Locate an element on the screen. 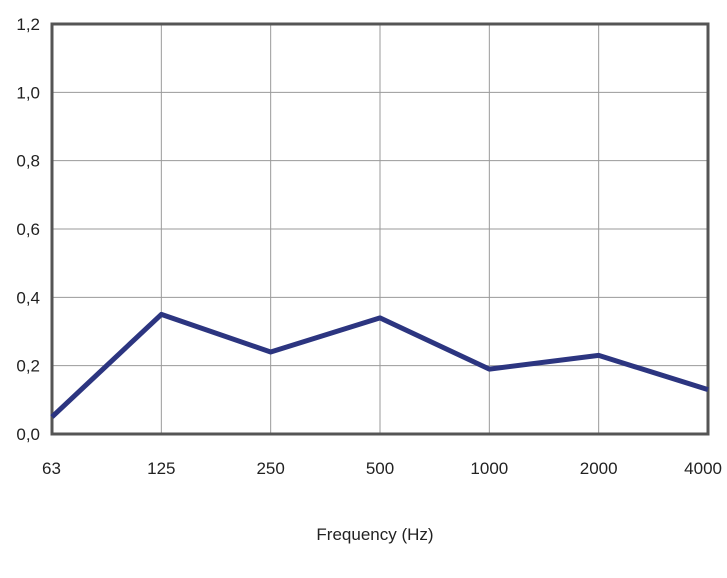 The height and width of the screenshot is (578, 727). y-tick-label: 0,8 is located at coordinates (28, 161).